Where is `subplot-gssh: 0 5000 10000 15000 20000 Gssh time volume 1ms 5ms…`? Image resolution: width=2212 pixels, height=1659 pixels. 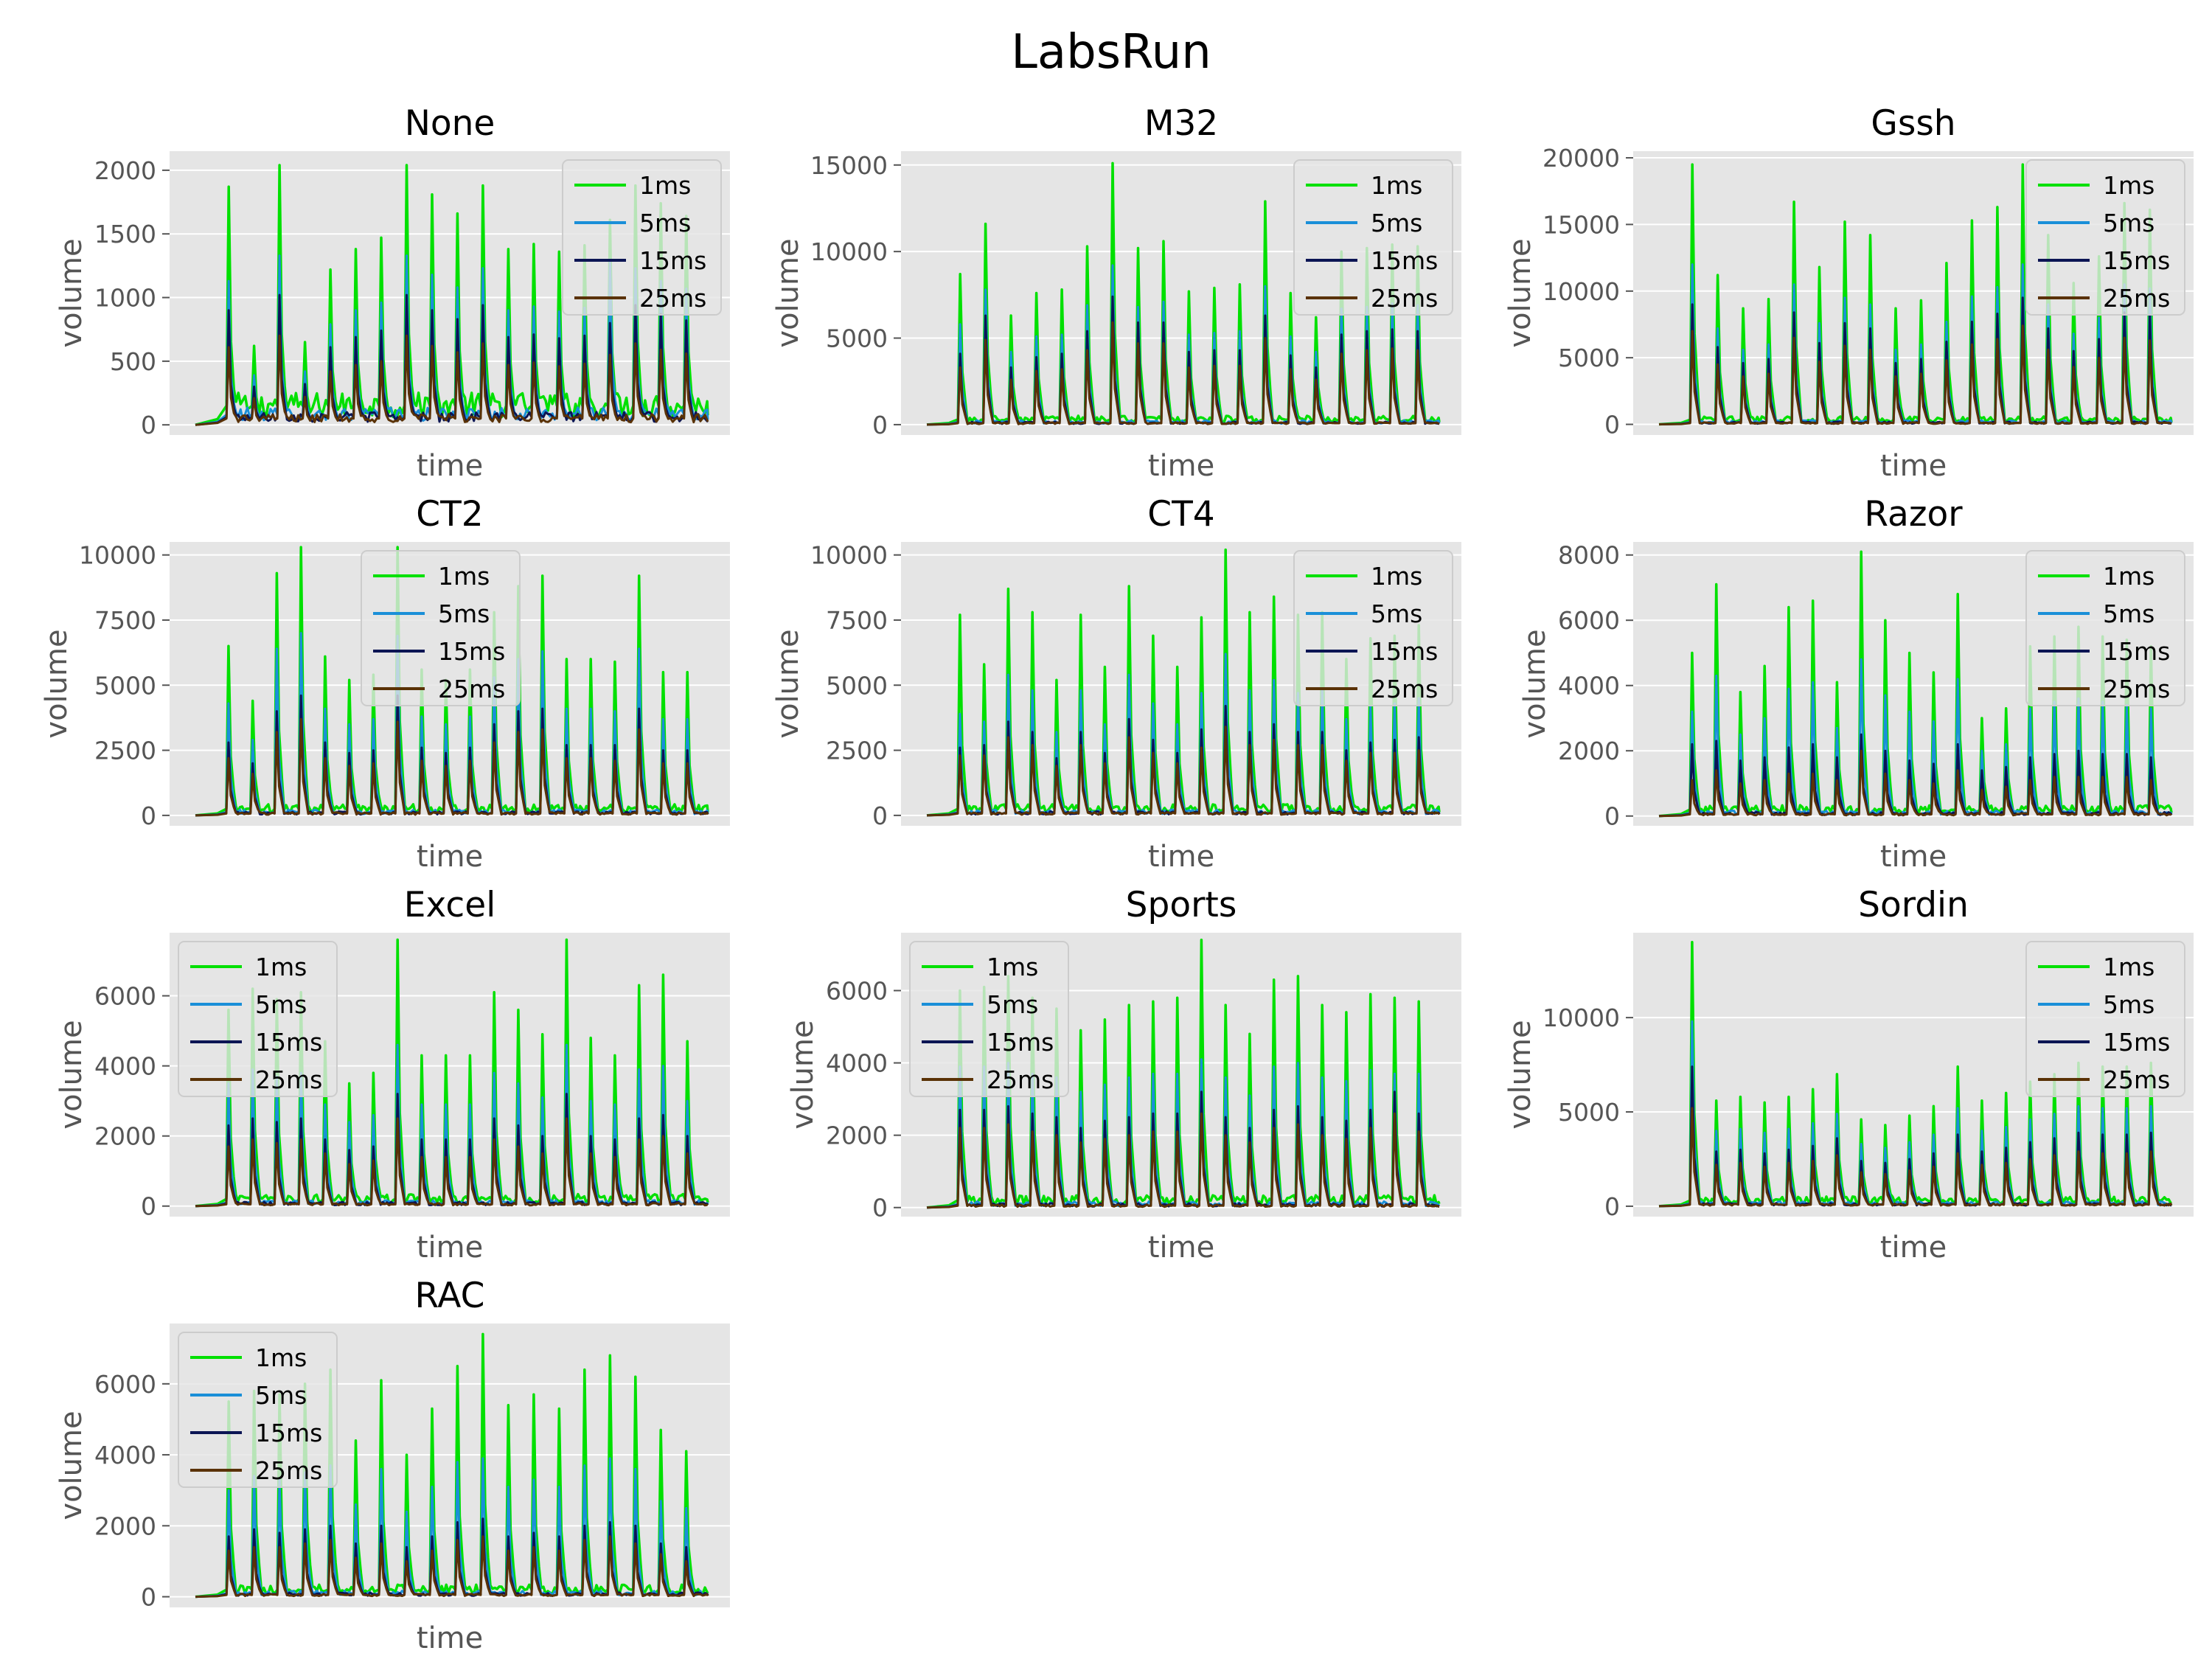
subplot-gssh: 0 5000 10000 15000 20000 Gssh time volume 1ms 5ms… is located at coordinates (1848, 293).